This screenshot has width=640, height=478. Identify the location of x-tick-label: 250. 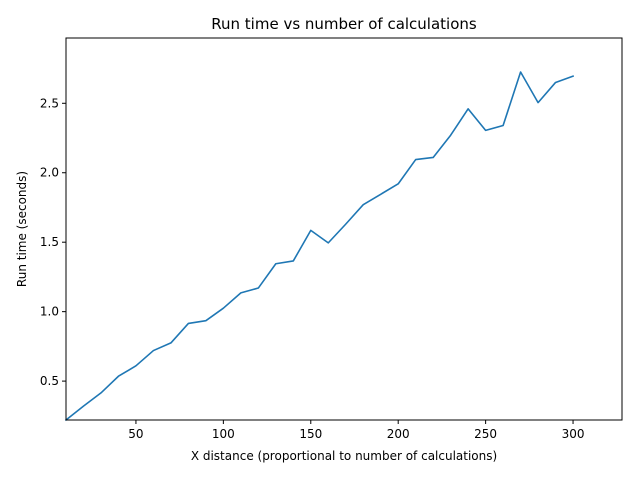
(485, 434).